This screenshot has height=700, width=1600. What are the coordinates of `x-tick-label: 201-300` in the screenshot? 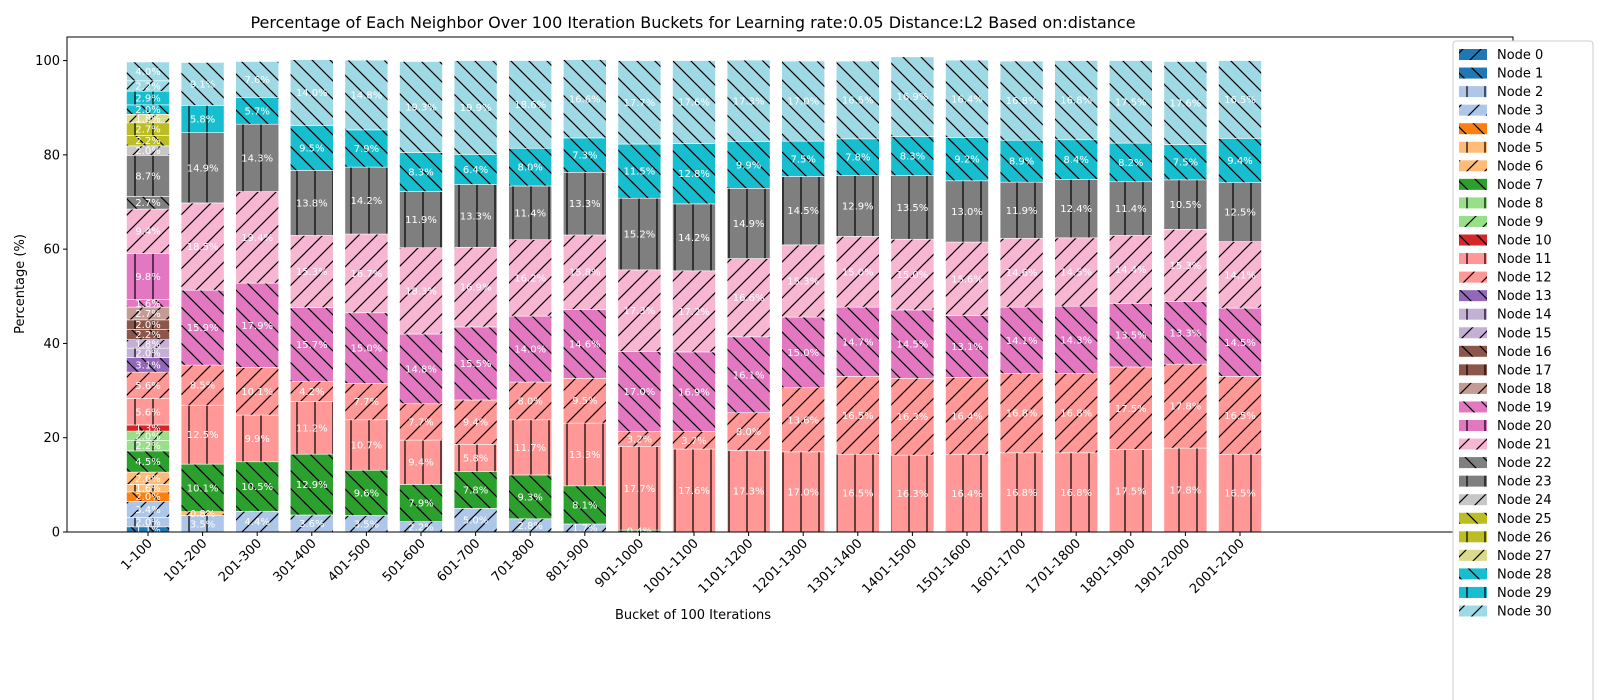 It's located at (240, 560).